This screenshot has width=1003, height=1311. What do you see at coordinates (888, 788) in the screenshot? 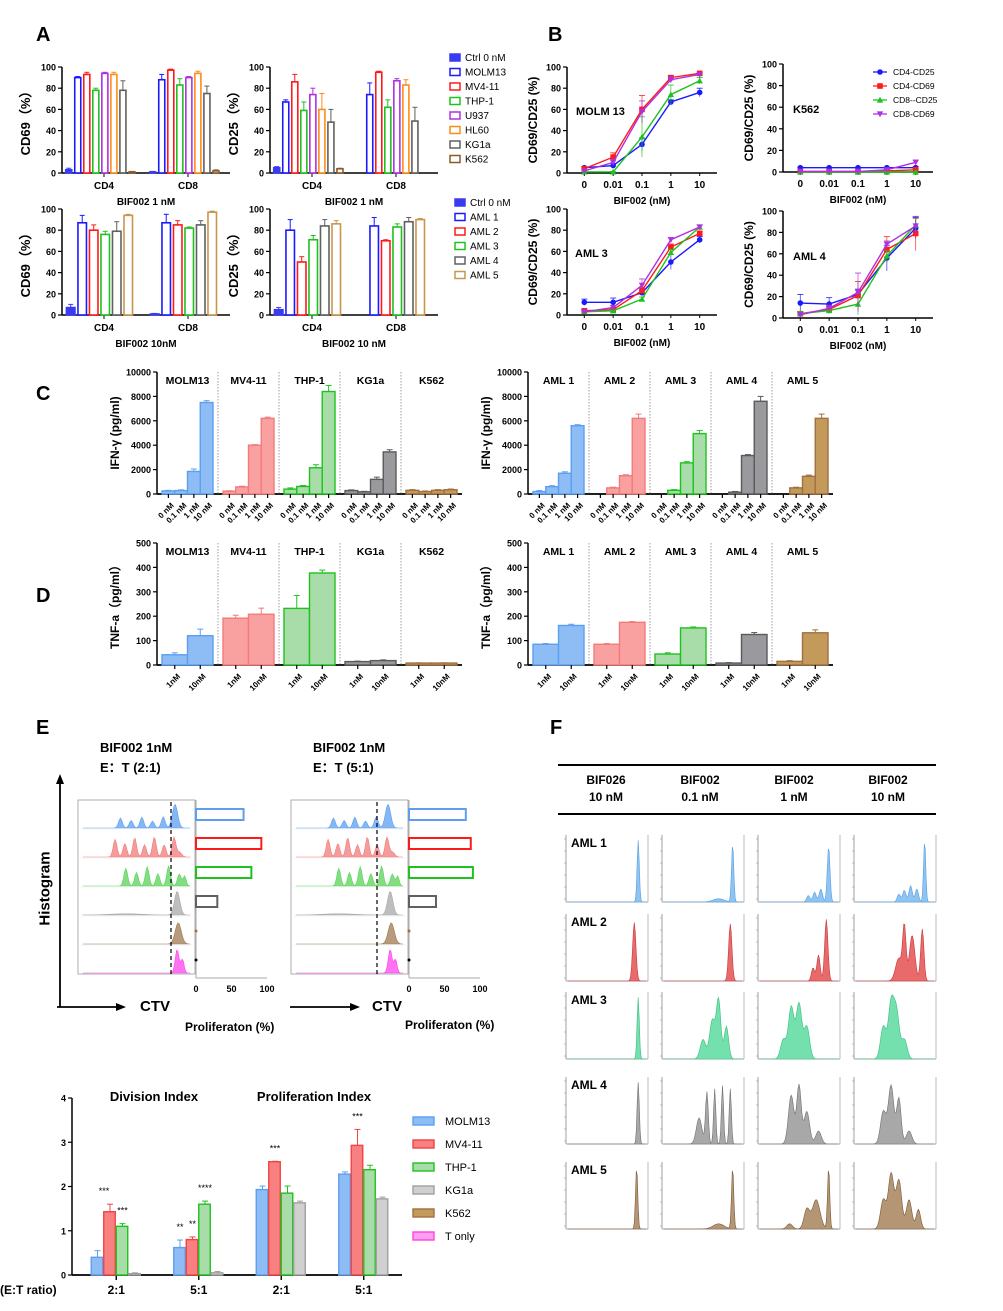
I see `f-col-header-4: BIF002 10 nM` at bounding box center [888, 788].